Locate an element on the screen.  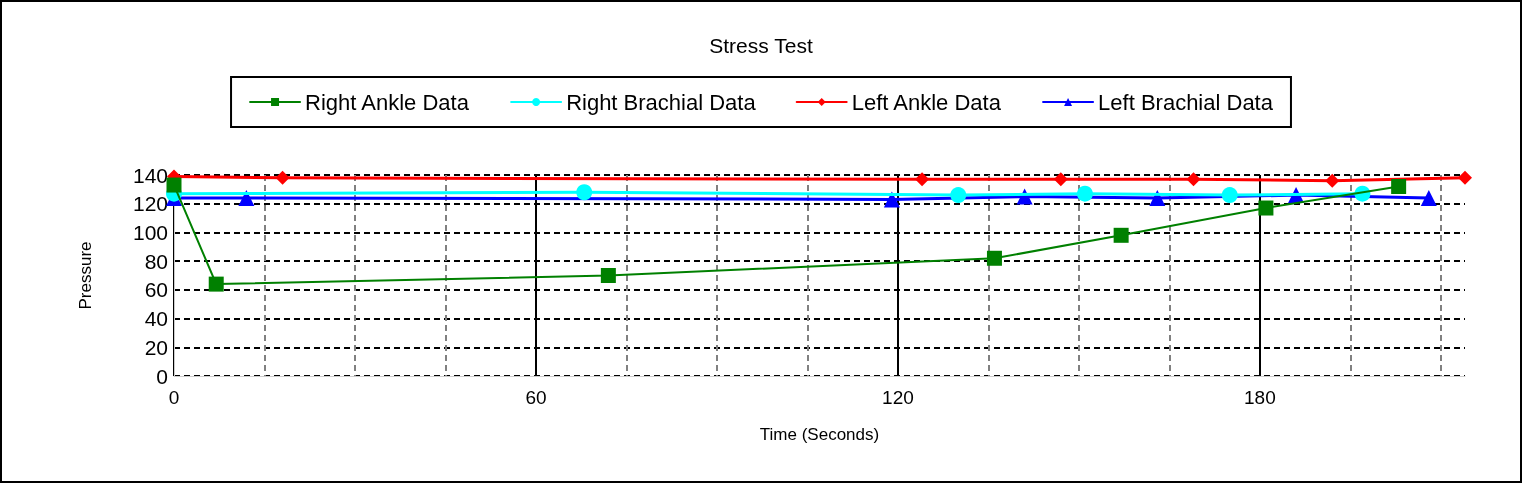
legend-label: Right Ankle Data is located at coordinates (387, 102).